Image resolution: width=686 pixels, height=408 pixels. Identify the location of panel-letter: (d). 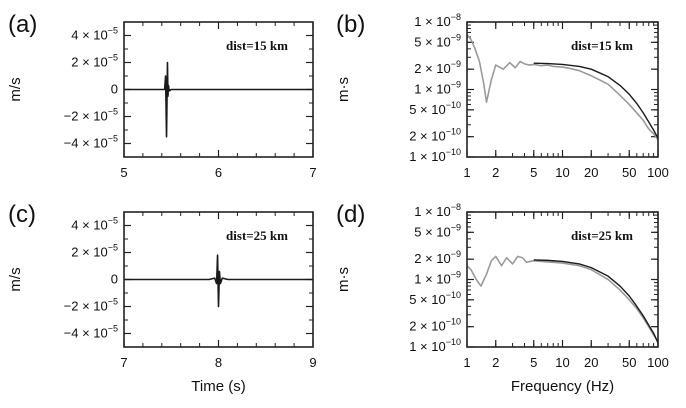
(350, 214).